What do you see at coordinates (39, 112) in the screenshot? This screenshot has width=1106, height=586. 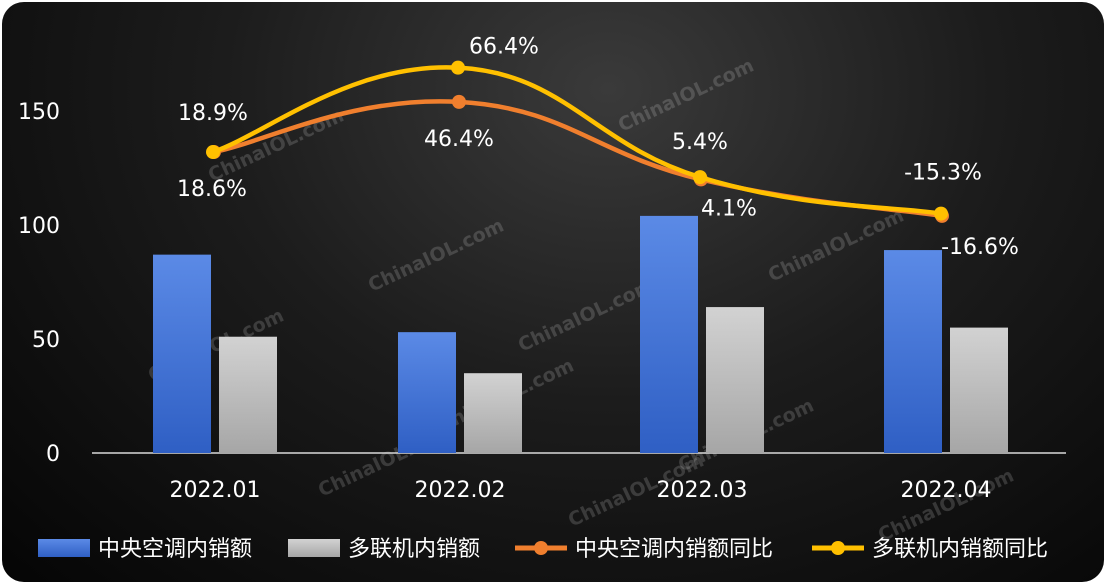 I see `y-tick-label-150: 150` at bounding box center [39, 112].